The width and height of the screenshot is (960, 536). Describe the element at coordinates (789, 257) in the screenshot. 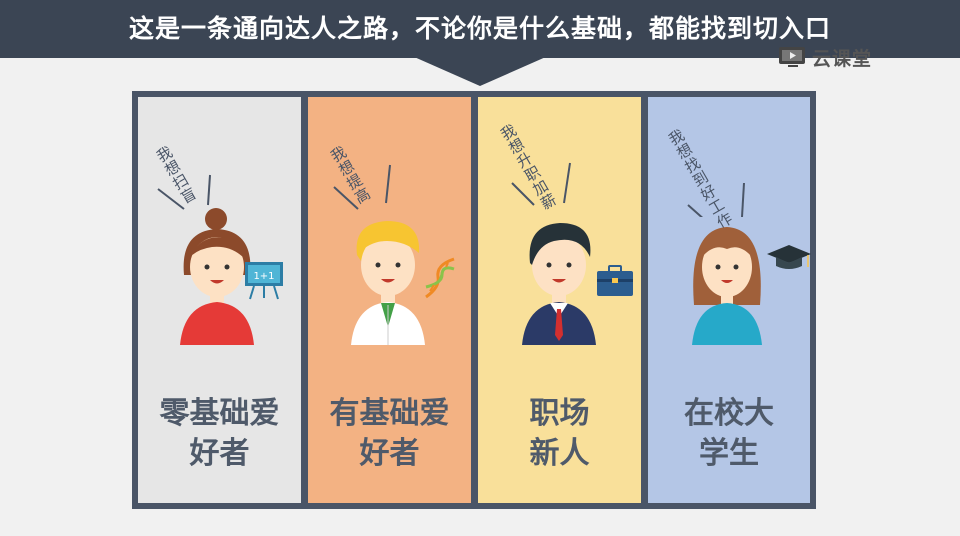

I see `graduation-cap-icon` at that location.